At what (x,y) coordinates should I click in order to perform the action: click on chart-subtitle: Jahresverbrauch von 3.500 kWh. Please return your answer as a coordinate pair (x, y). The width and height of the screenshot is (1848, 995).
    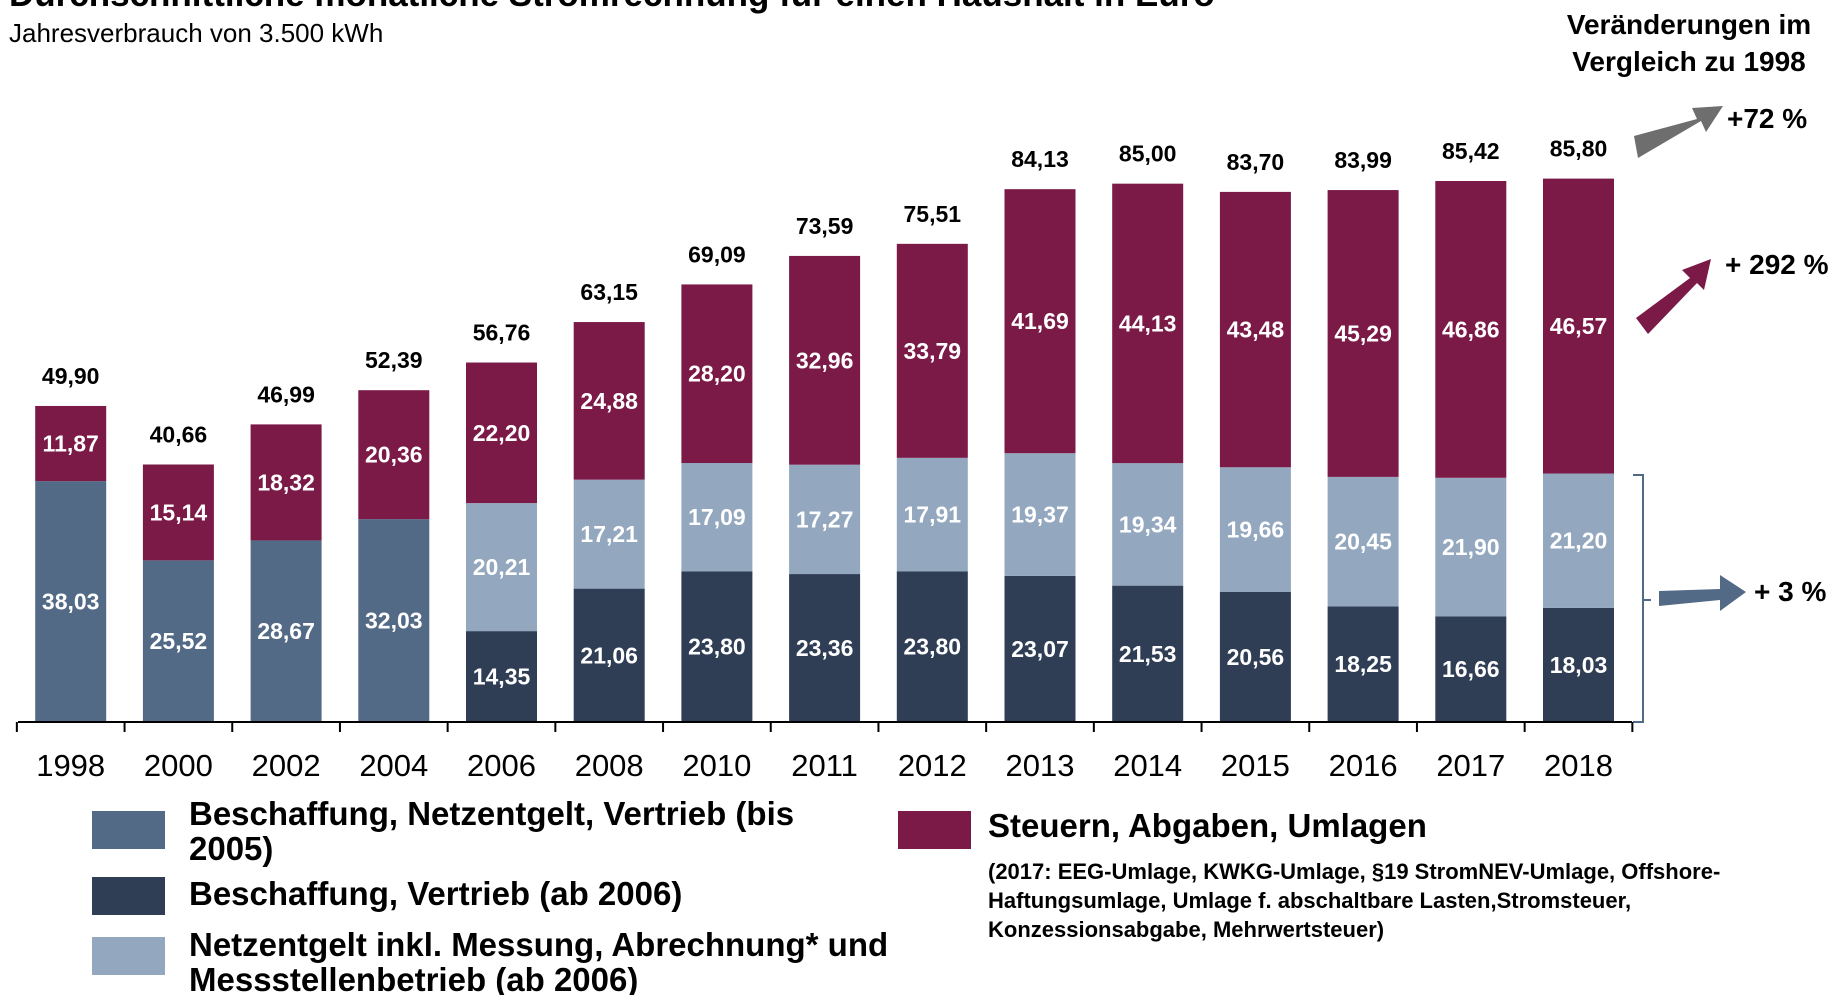
    Looking at the image, I should click on (196, 33).